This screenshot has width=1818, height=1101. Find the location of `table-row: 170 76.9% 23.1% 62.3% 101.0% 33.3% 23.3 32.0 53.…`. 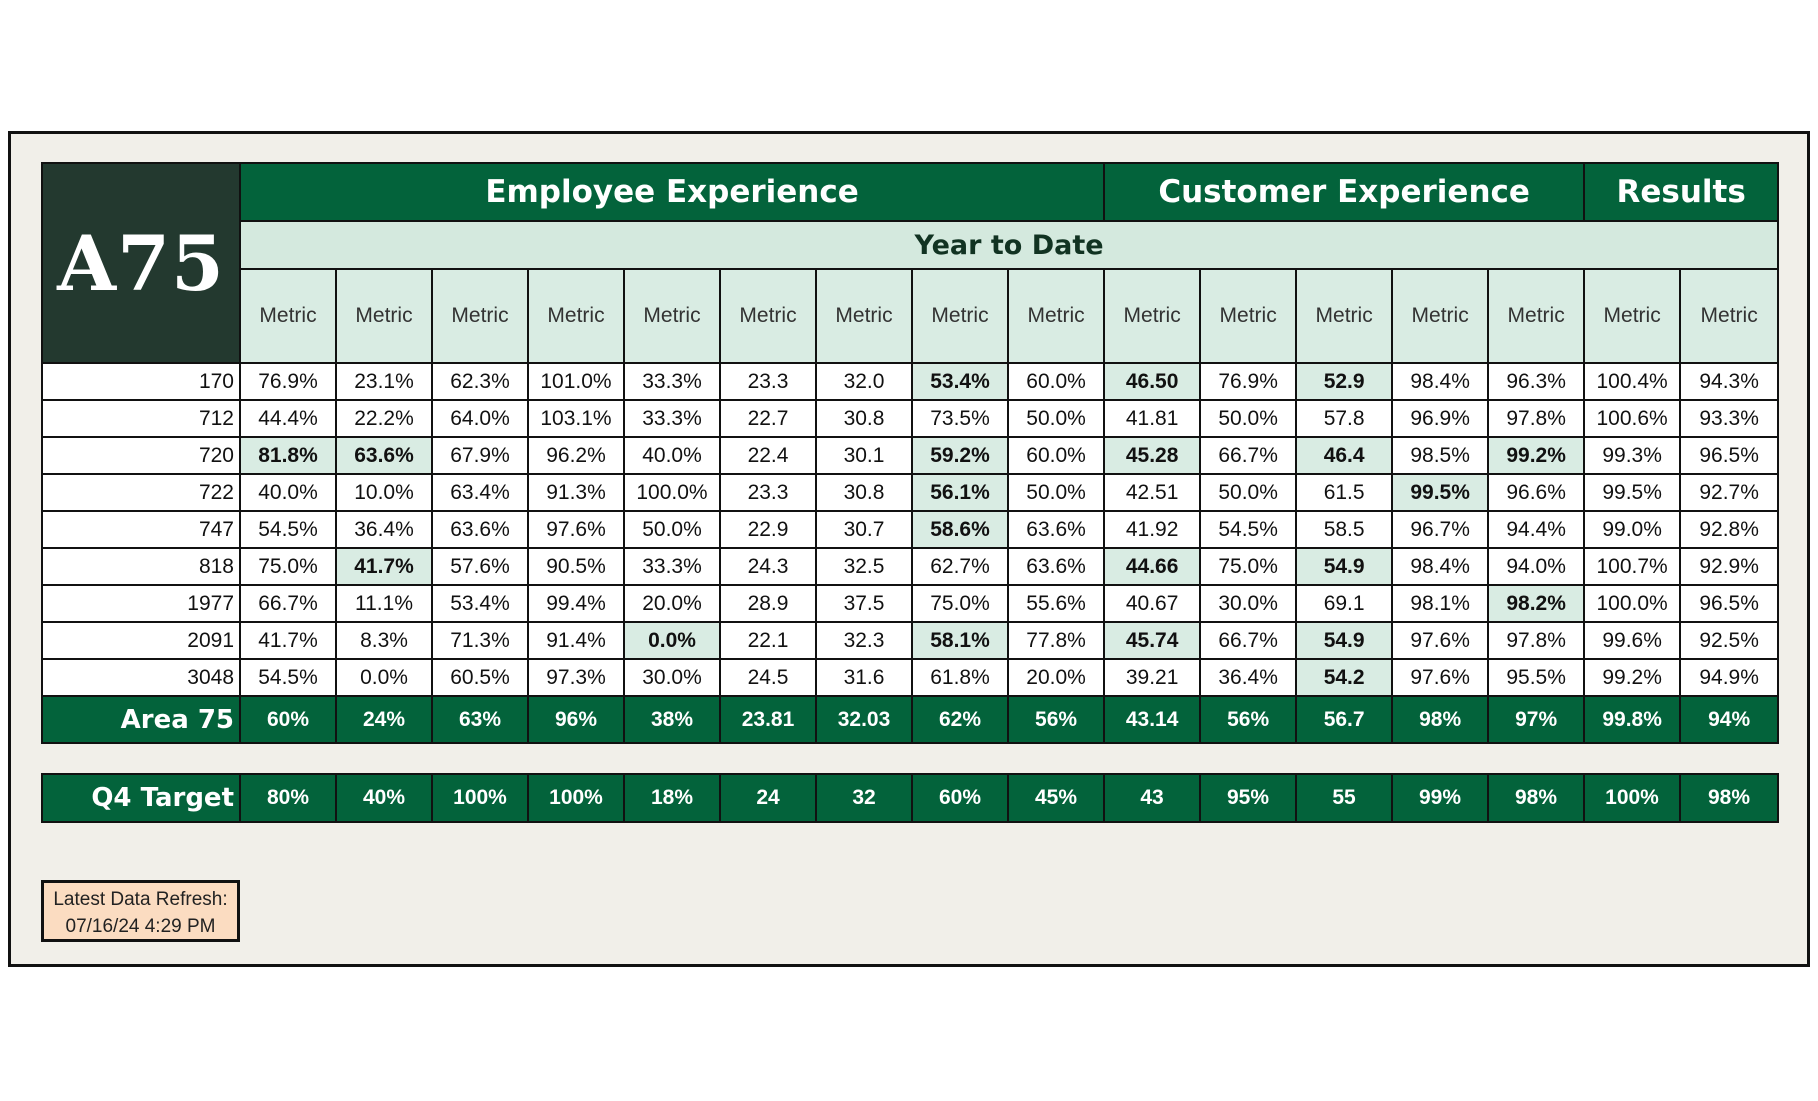

table-row: 170 76.9% 23.1% 62.3% 101.0% 33.3% 23.3 32.0 53.… is located at coordinates (910, 381).